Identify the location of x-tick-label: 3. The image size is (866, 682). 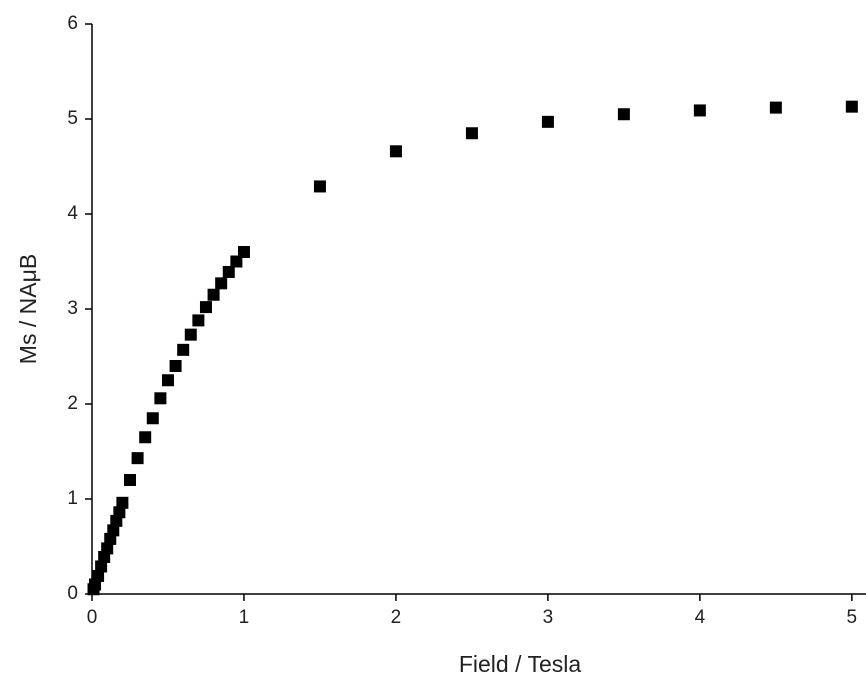
(548, 617).